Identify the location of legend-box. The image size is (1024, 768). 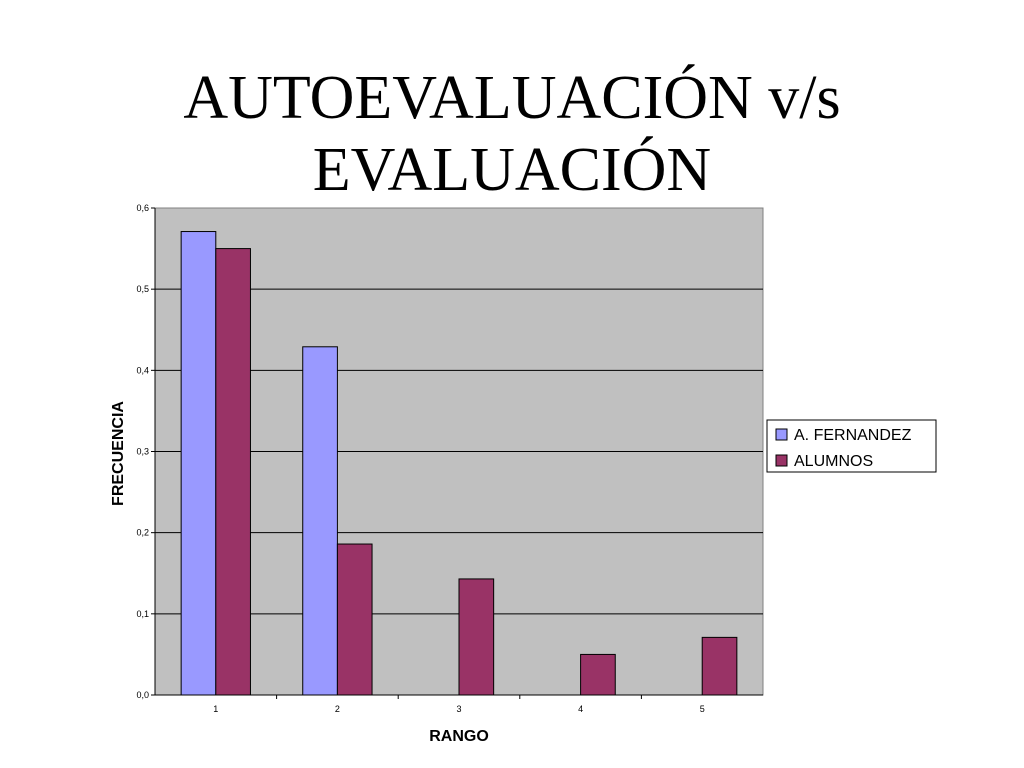
(851, 446).